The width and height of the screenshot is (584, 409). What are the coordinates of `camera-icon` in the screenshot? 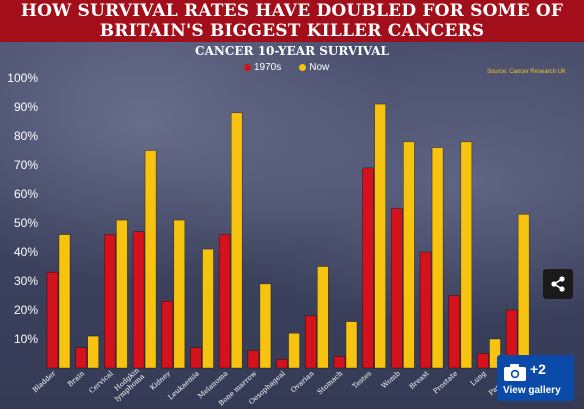 It's located at (515, 372).